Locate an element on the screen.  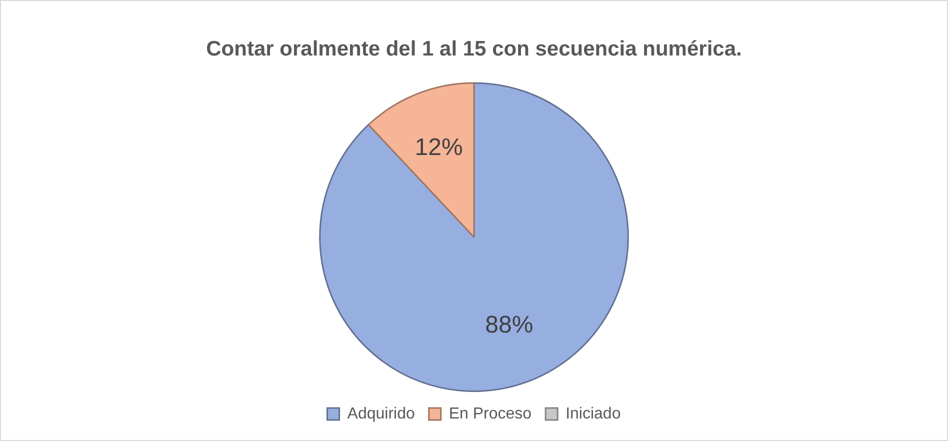
legend-label: Adquirido is located at coordinates (381, 413).